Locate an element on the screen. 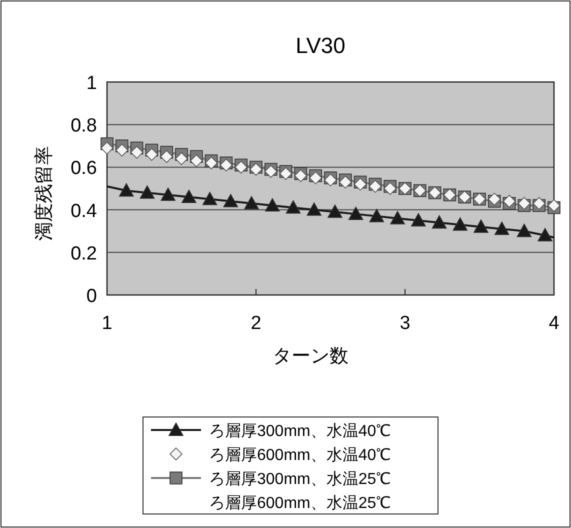  y-tick-label: 1 is located at coordinates (91, 83).